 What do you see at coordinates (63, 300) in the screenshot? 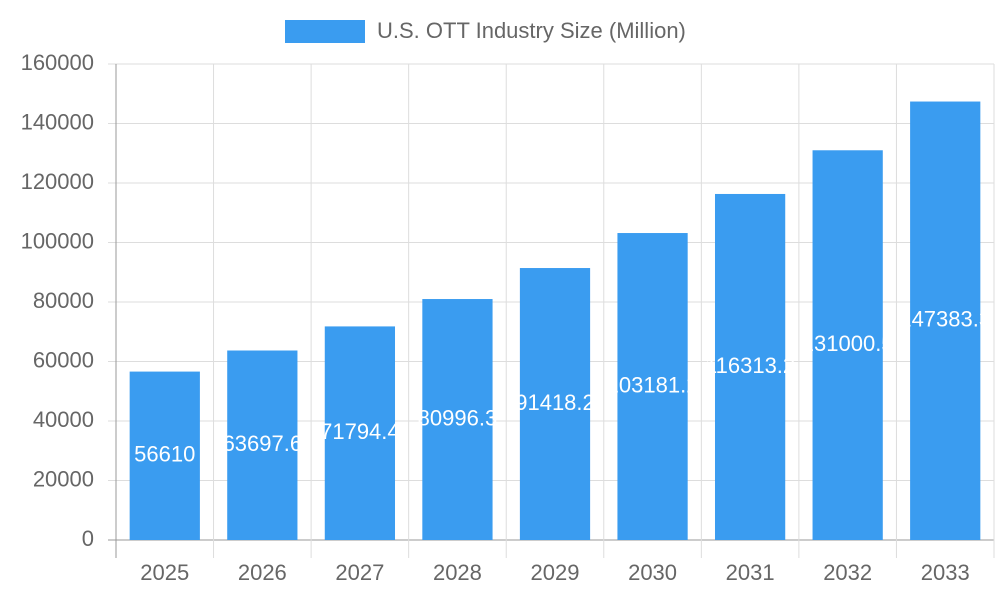
I see `y-tick-label: 80000` at bounding box center [63, 300].